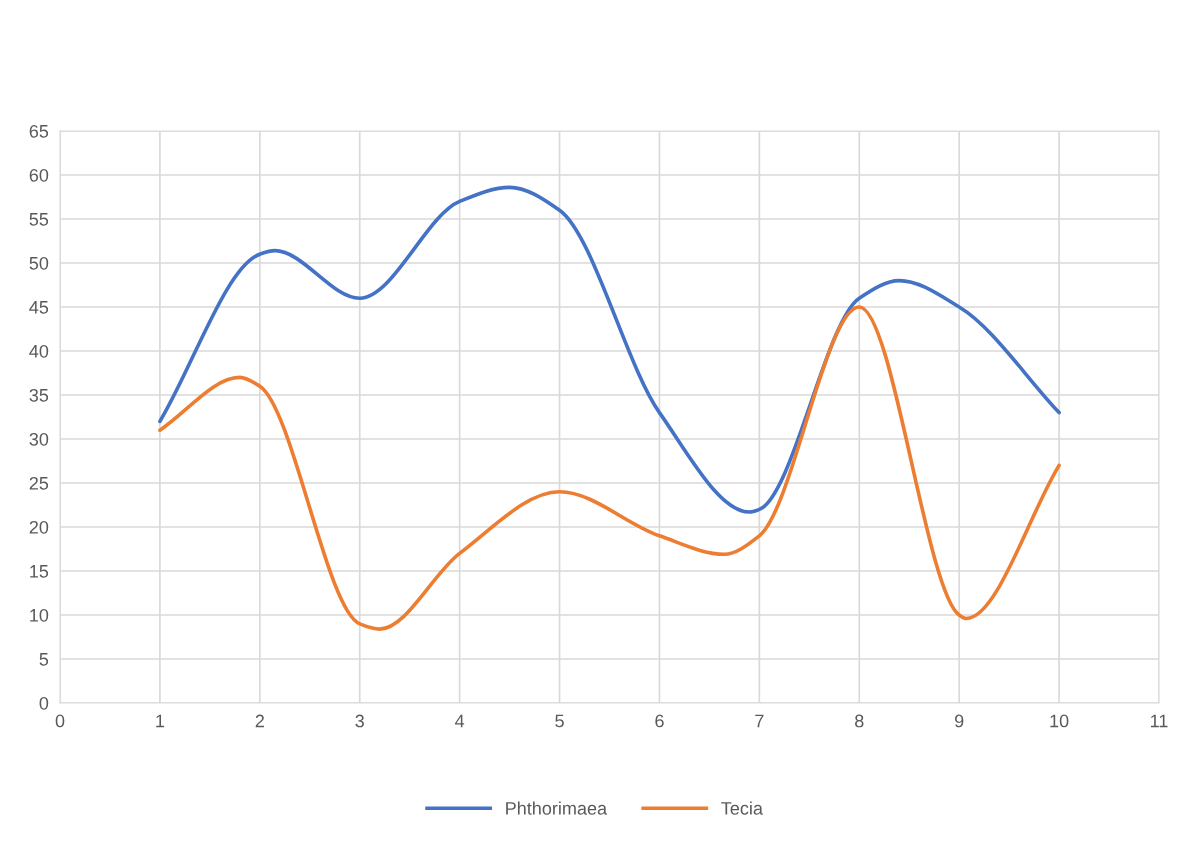  Describe the element at coordinates (759, 721) in the screenshot. I see `x-tick-label: 7` at that location.